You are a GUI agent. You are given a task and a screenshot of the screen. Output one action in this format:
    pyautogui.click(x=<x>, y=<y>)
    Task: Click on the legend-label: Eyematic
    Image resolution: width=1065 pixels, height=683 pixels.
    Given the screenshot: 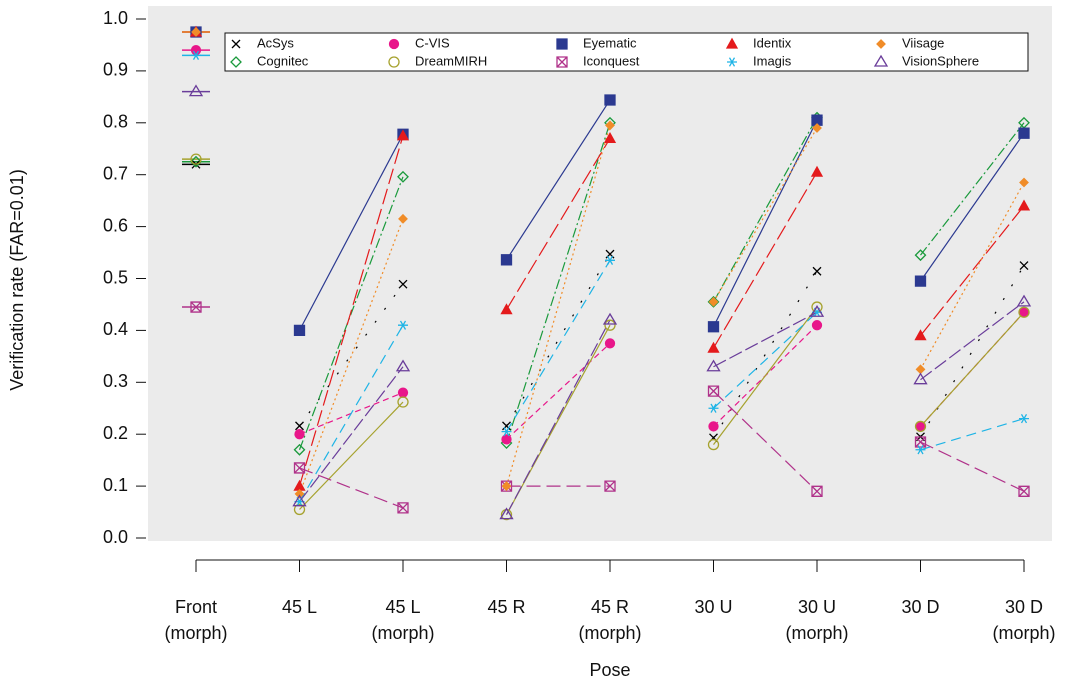 What is the action you would take?
    pyautogui.click(x=610, y=42)
    